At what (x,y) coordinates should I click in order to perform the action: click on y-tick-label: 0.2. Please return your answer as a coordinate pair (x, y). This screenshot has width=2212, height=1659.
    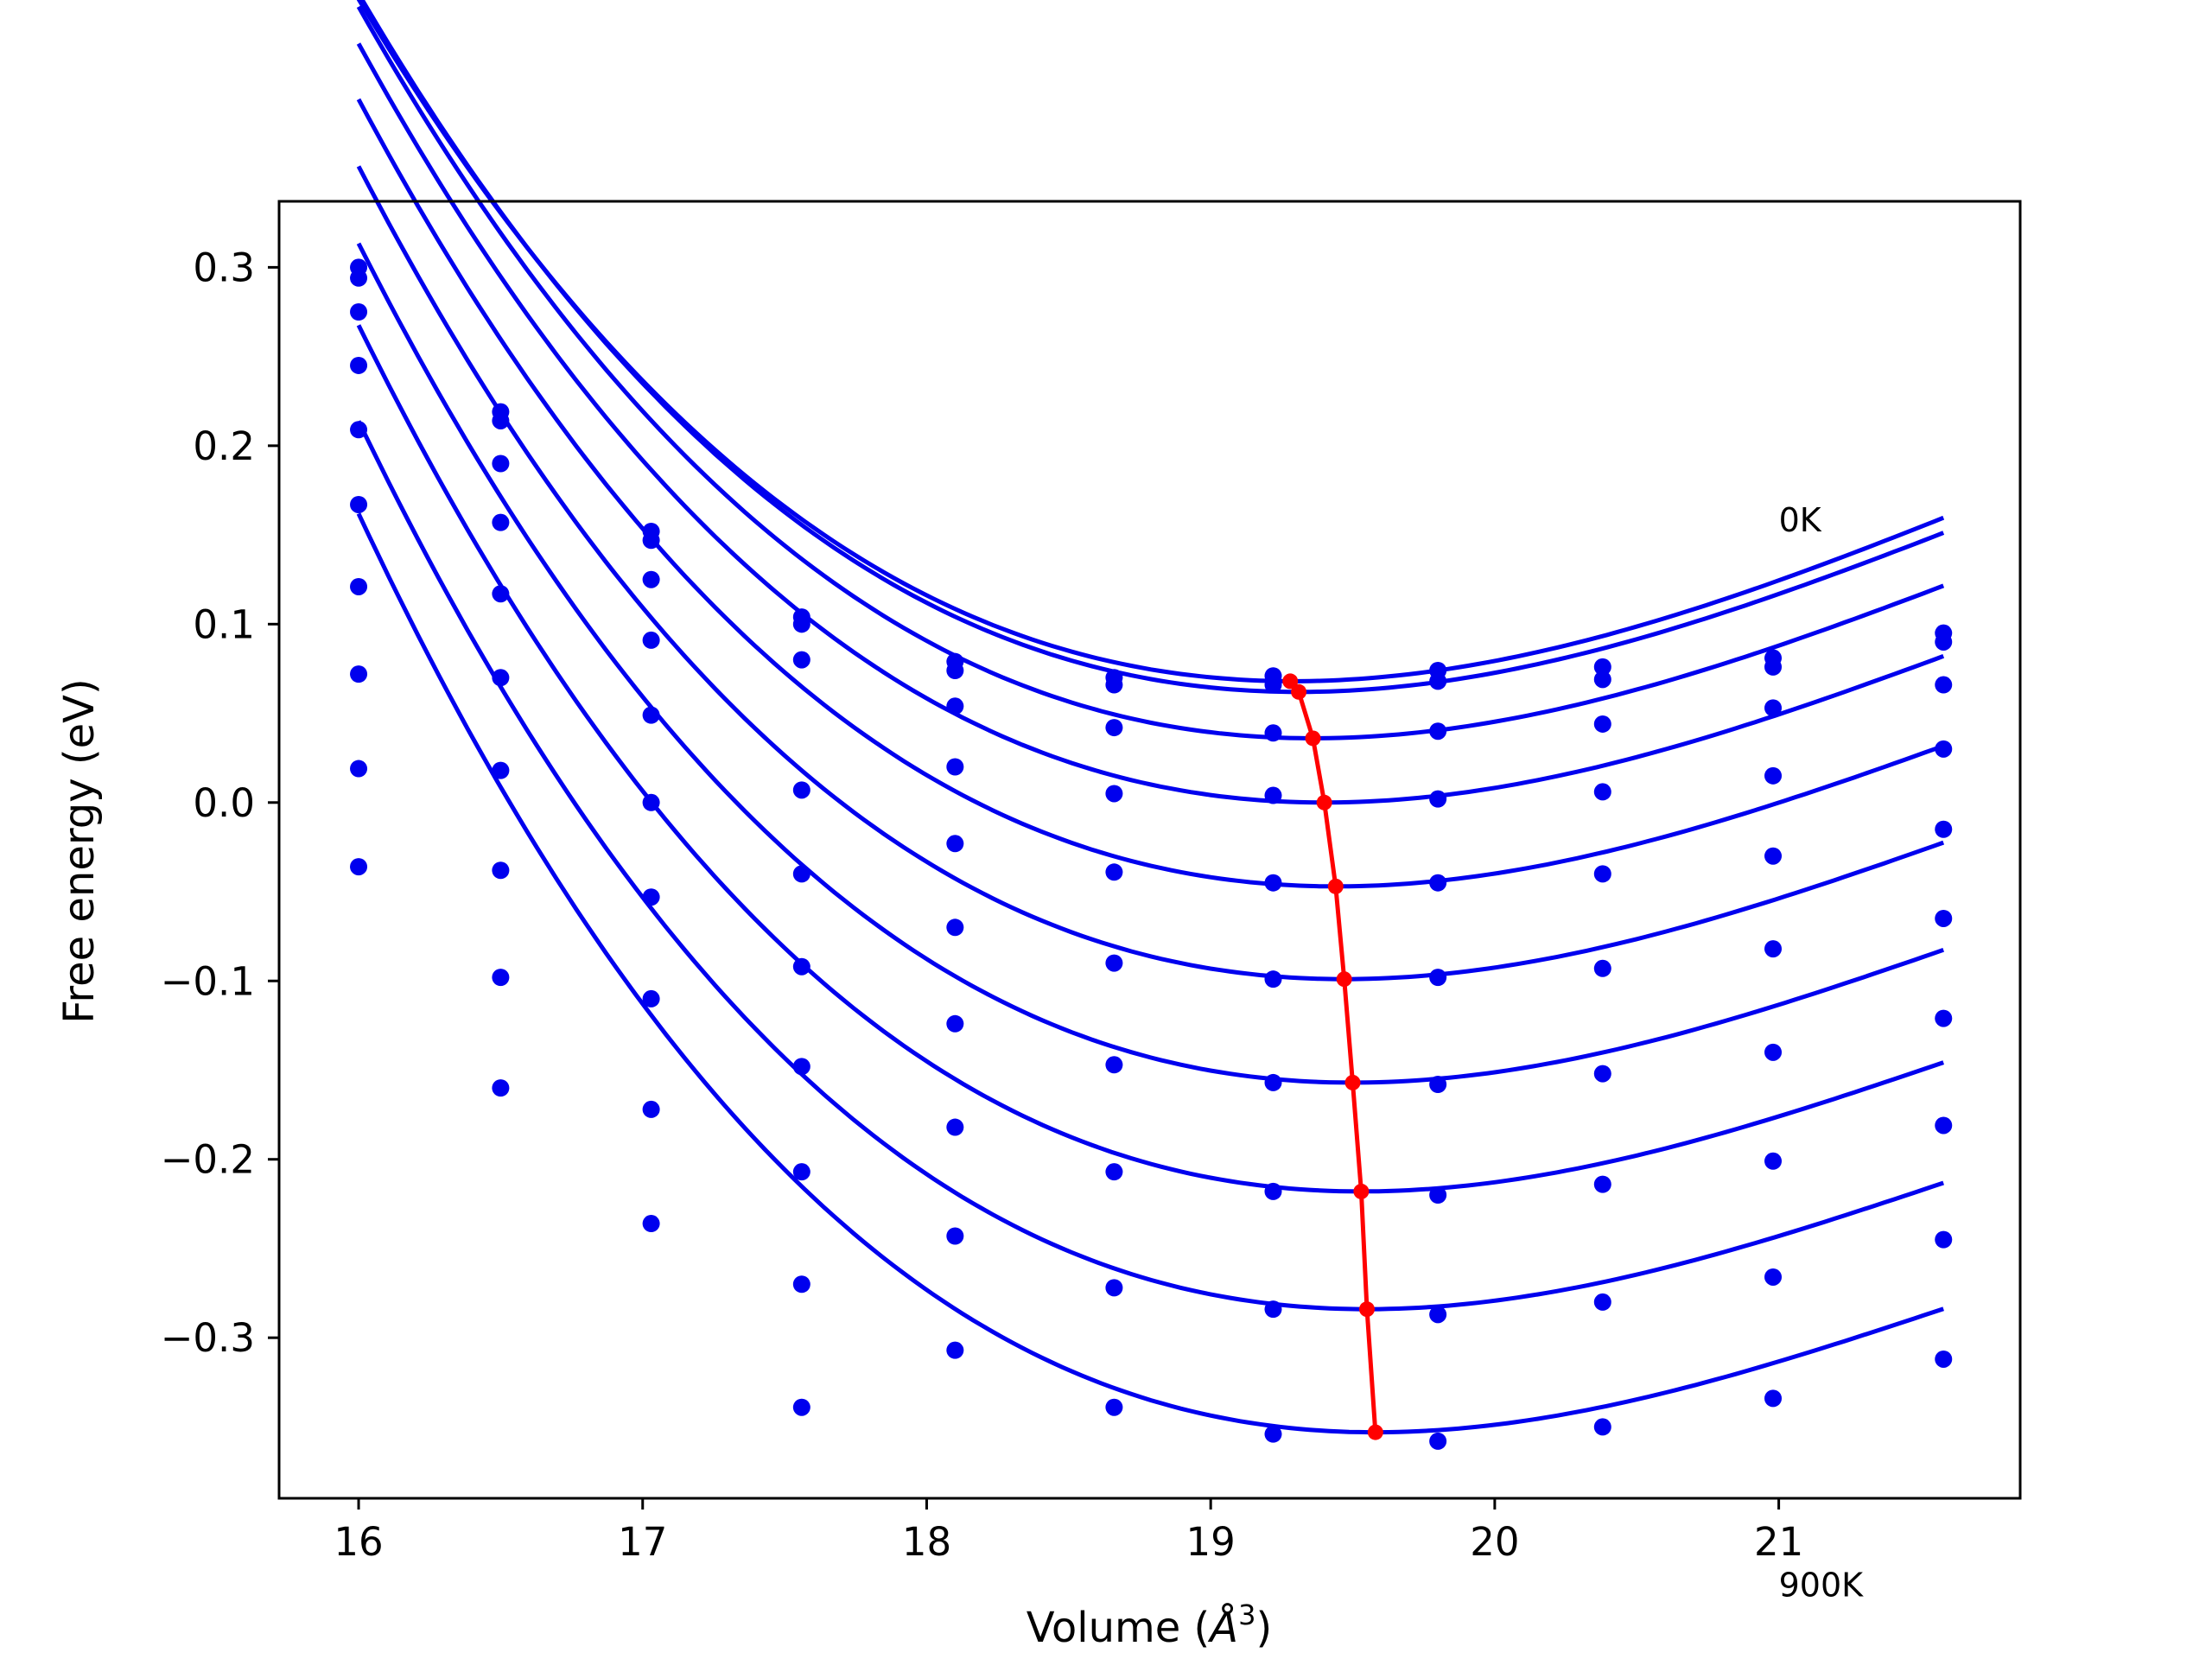
    Looking at the image, I should click on (224, 446).